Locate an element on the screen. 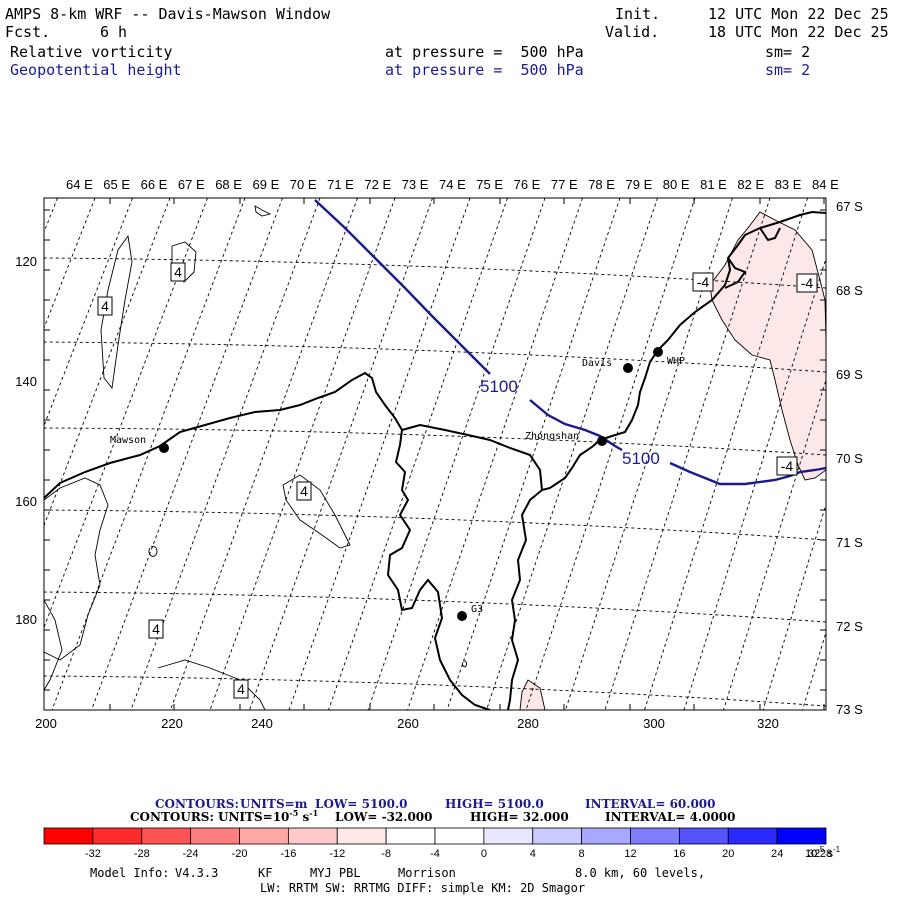 Image resolution: width=900 pixels, height=900 pixels. latitude-label: 73 S is located at coordinates (849, 709).